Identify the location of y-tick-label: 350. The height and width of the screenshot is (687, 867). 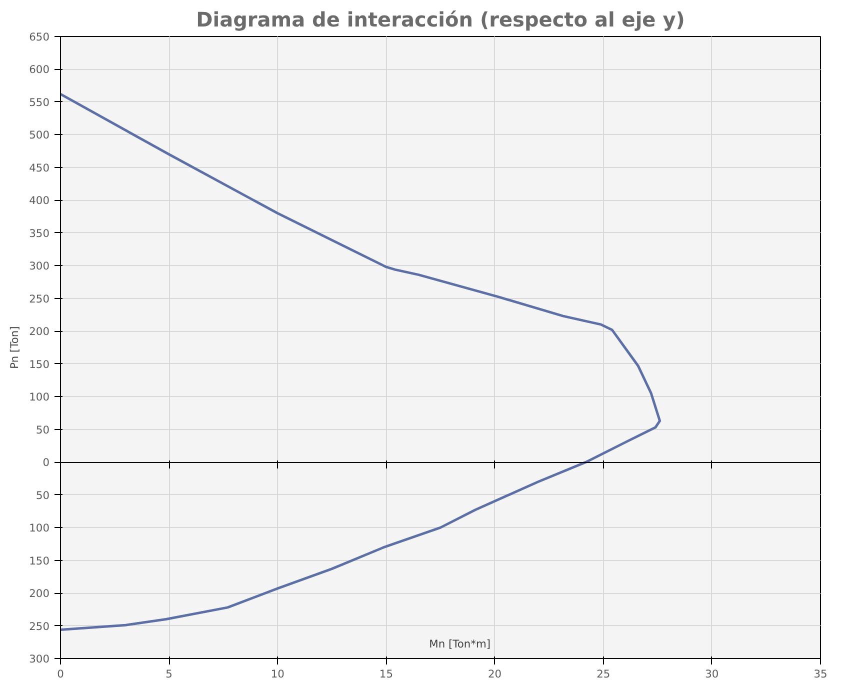
(39, 233).